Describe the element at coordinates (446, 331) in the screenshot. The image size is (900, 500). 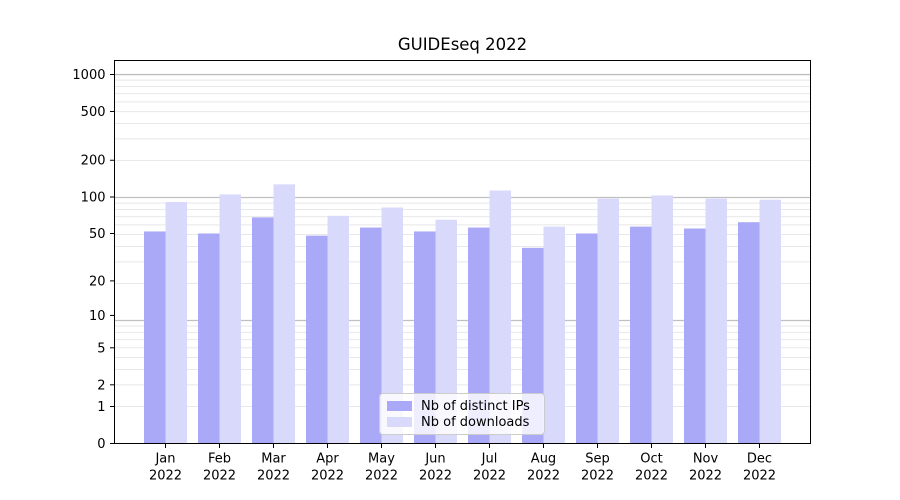
I see `bar-jun-downloads` at that location.